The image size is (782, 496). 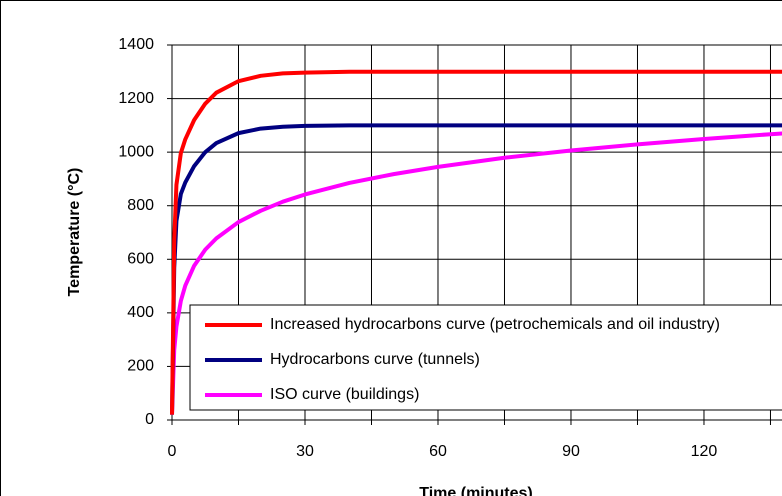 What do you see at coordinates (140, 205) in the screenshot?
I see `y-tick-label: 800` at bounding box center [140, 205].